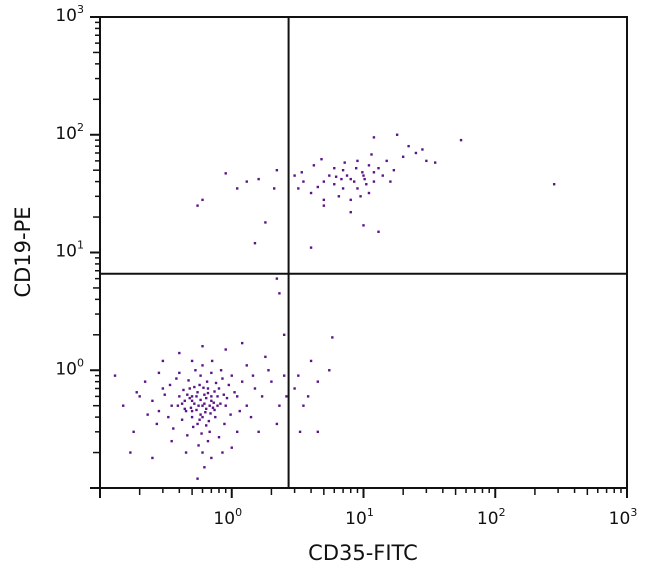 This screenshot has height=578, width=650. What do you see at coordinates (69, 132) in the screenshot?
I see `y-tick-label: 102` at bounding box center [69, 132].